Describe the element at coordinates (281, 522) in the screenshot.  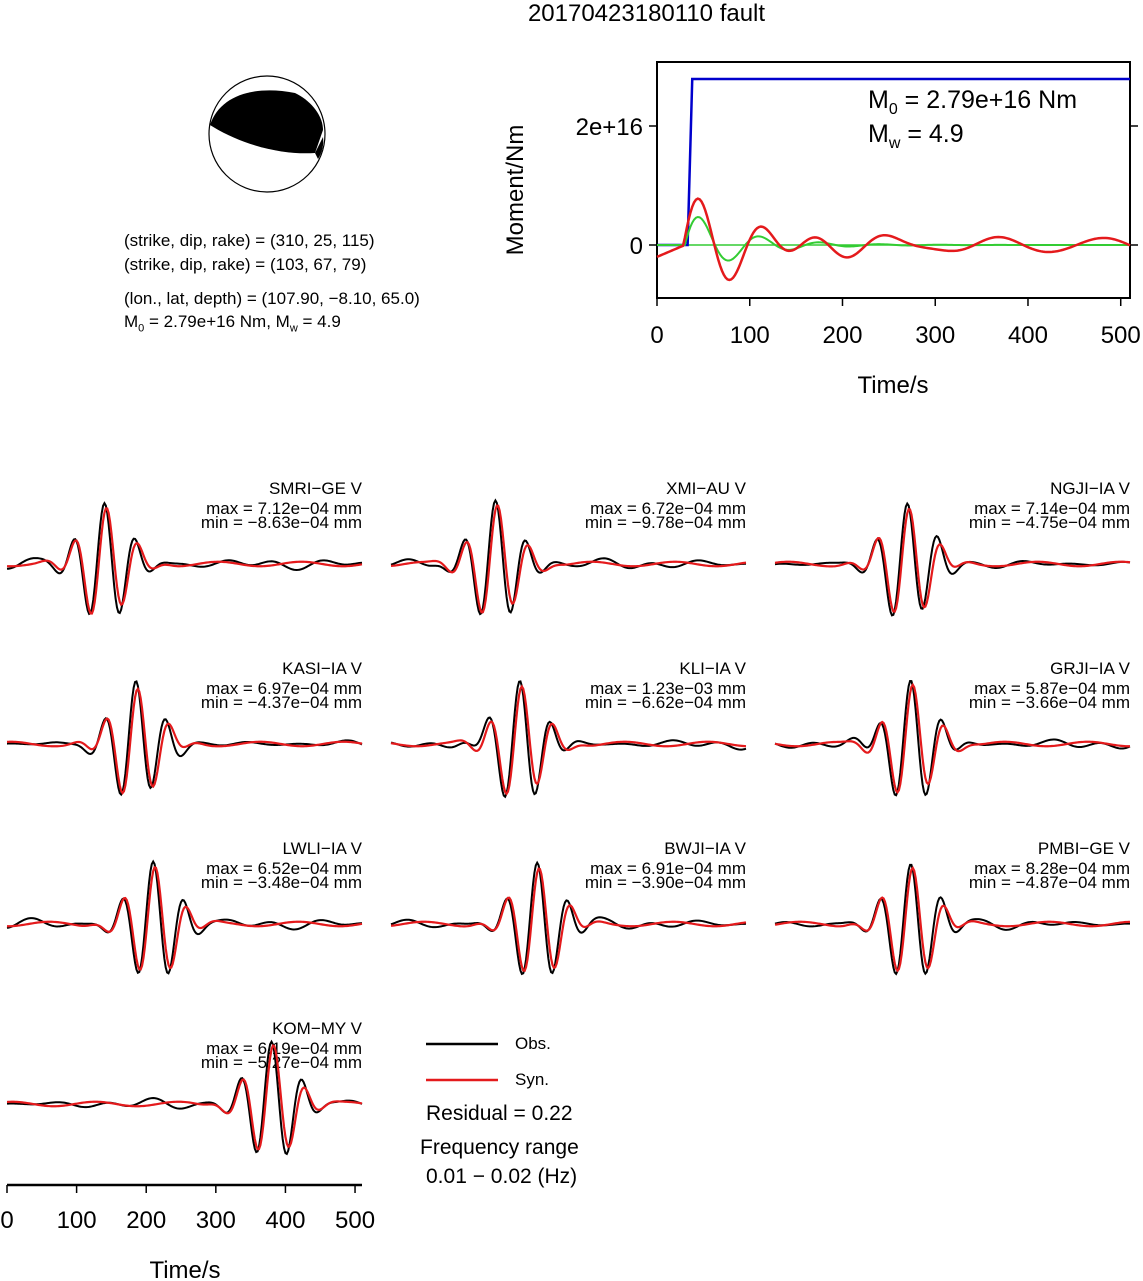
I see `station-min: min = −8.63e−04 mm` at that location.